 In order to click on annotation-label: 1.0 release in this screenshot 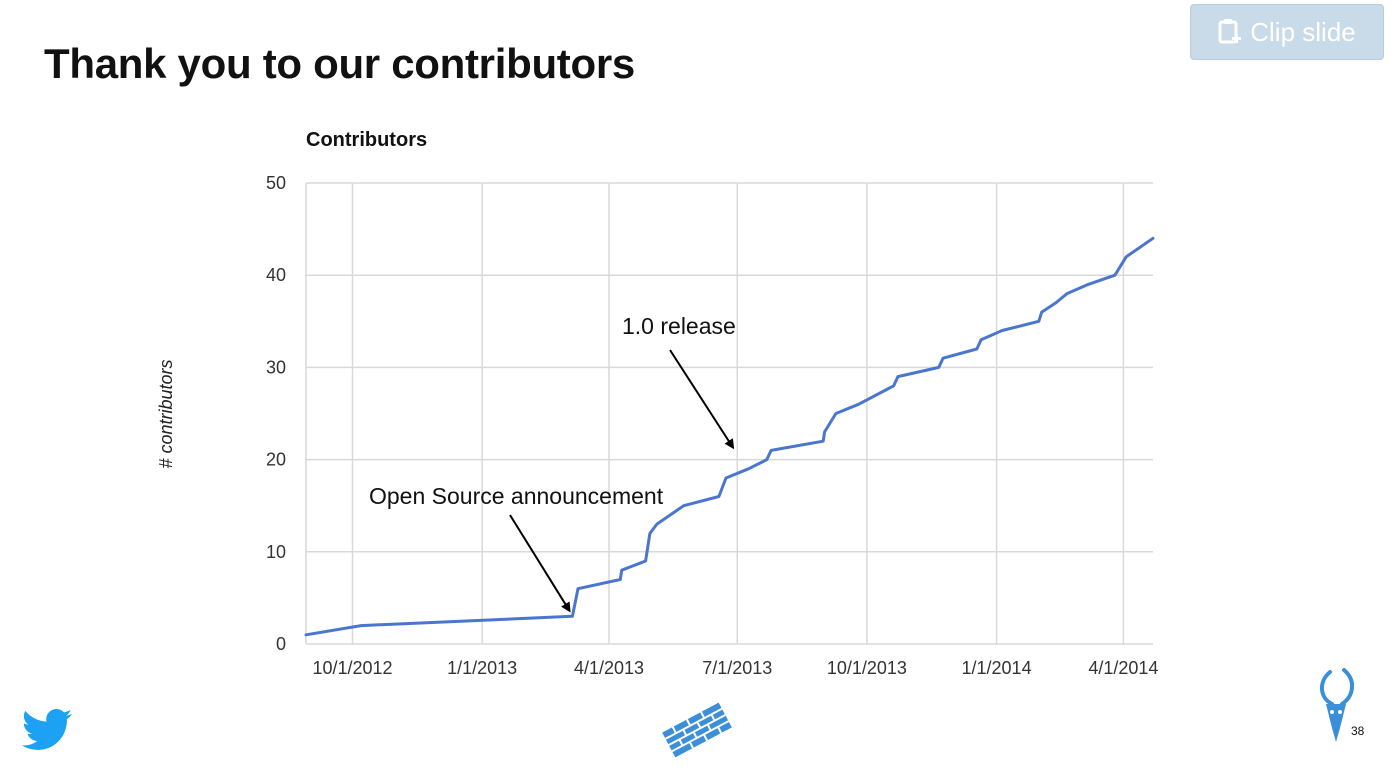, I will do `click(679, 326)`.